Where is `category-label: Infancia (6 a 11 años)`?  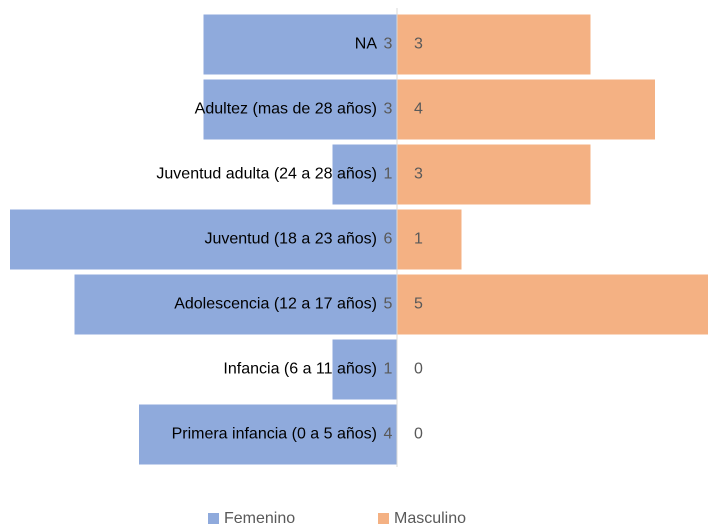 category-label: Infancia (6 a 11 años) is located at coordinates (300, 369).